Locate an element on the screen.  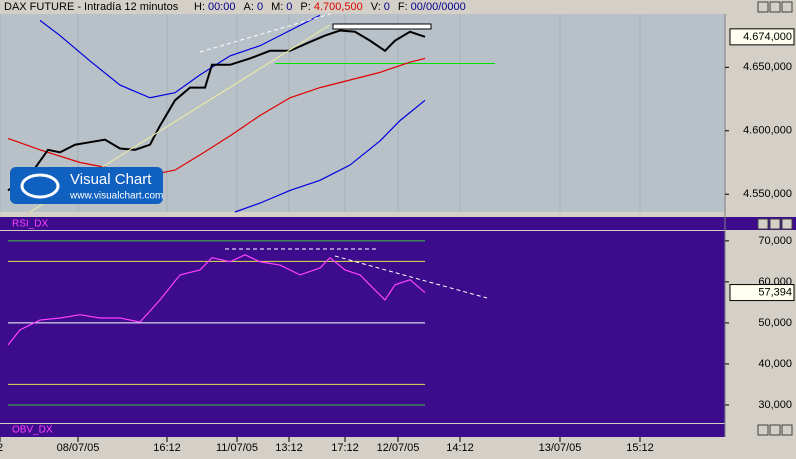
obv-panel is located at coordinates (362, 430).